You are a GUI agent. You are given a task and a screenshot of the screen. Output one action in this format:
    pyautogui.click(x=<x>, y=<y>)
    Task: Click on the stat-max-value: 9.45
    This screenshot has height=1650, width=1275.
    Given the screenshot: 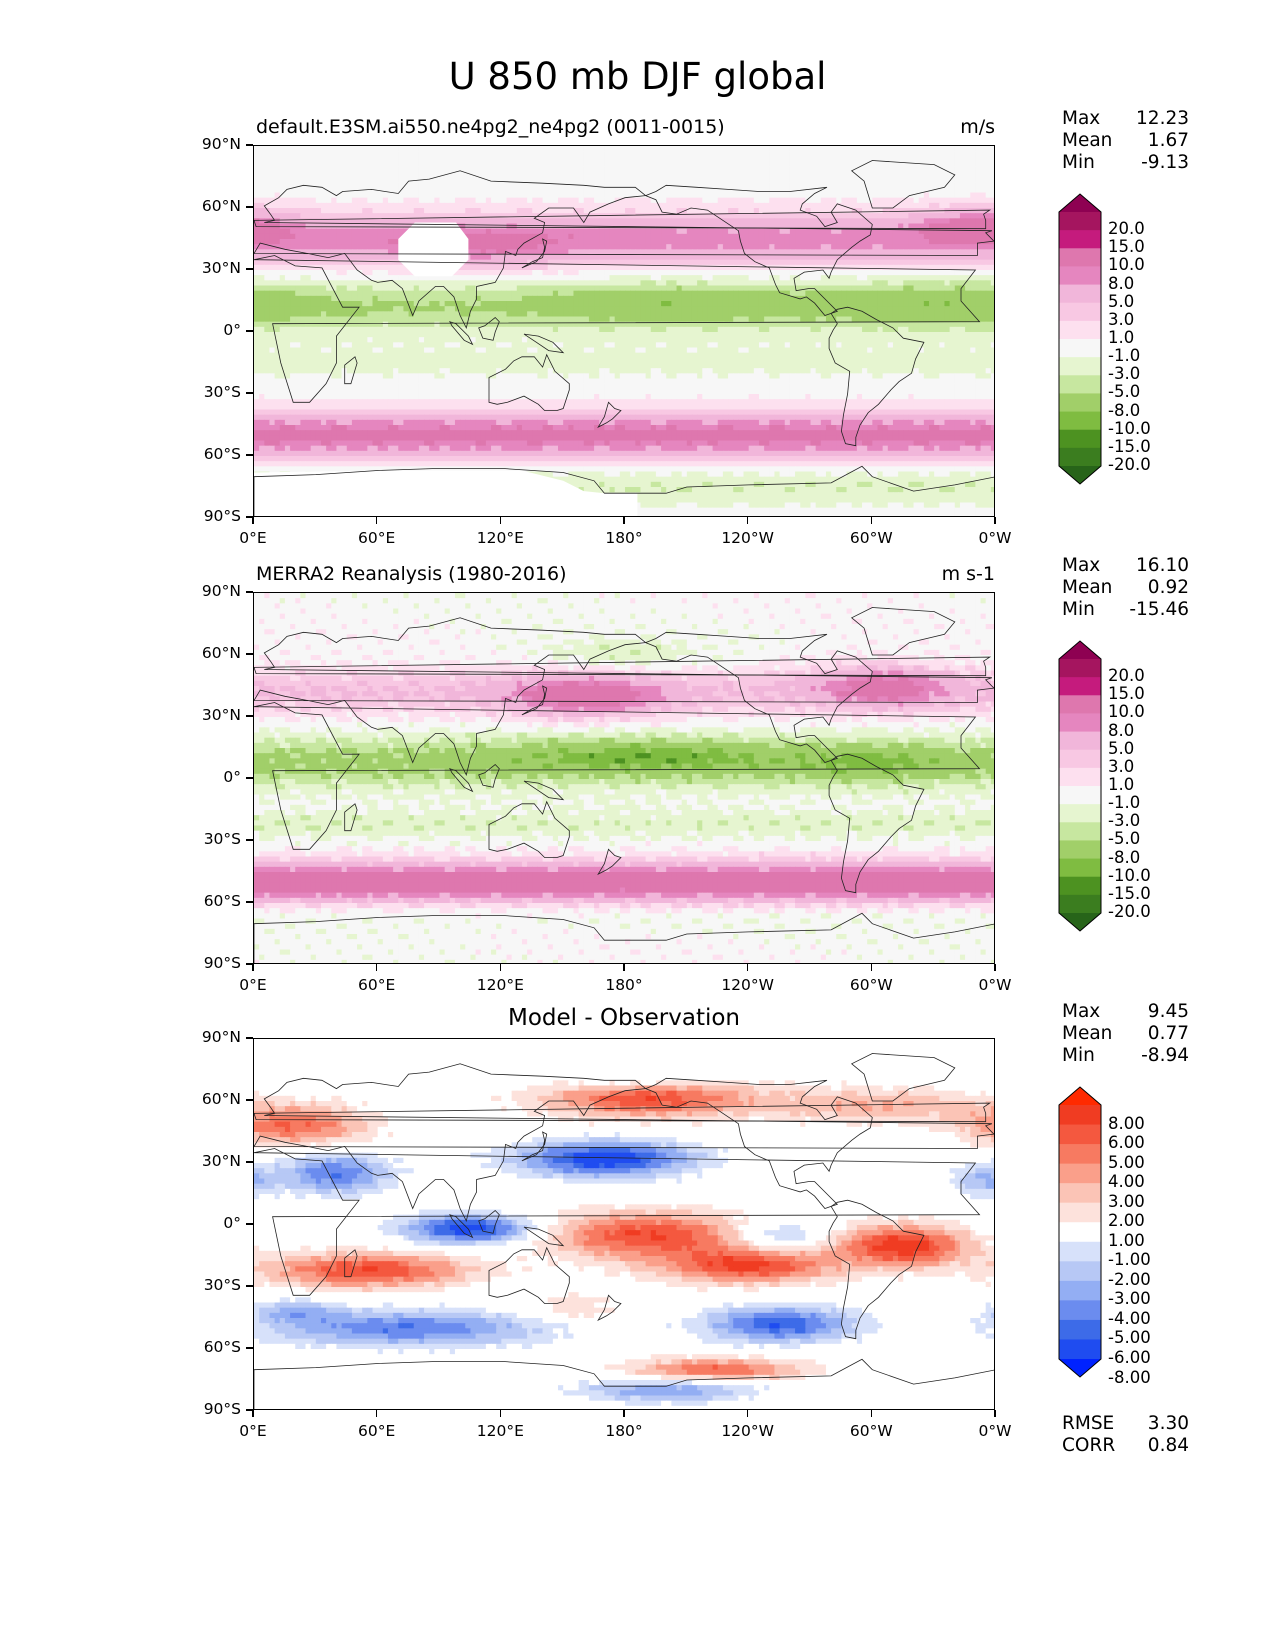 What is the action you would take?
    pyautogui.click(x=1134, y=1011)
    